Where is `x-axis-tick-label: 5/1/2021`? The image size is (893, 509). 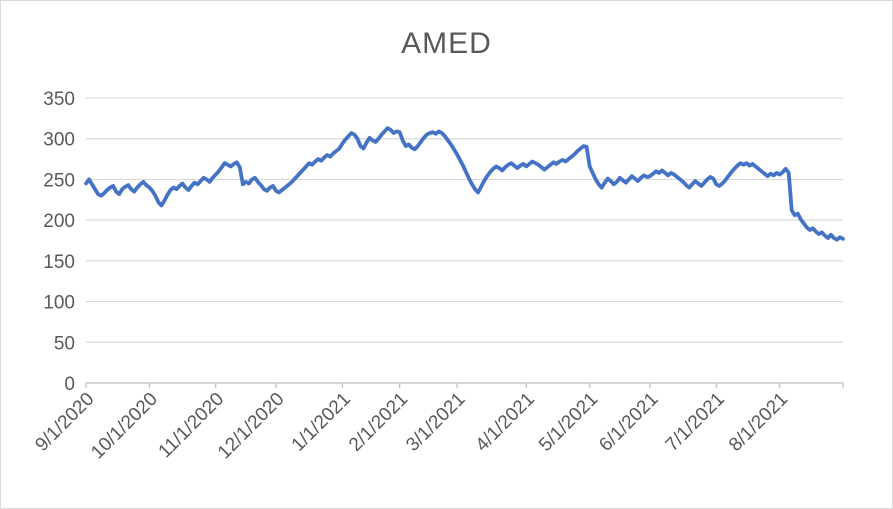 x-axis-tick-label: 5/1/2021 is located at coordinates (568, 422).